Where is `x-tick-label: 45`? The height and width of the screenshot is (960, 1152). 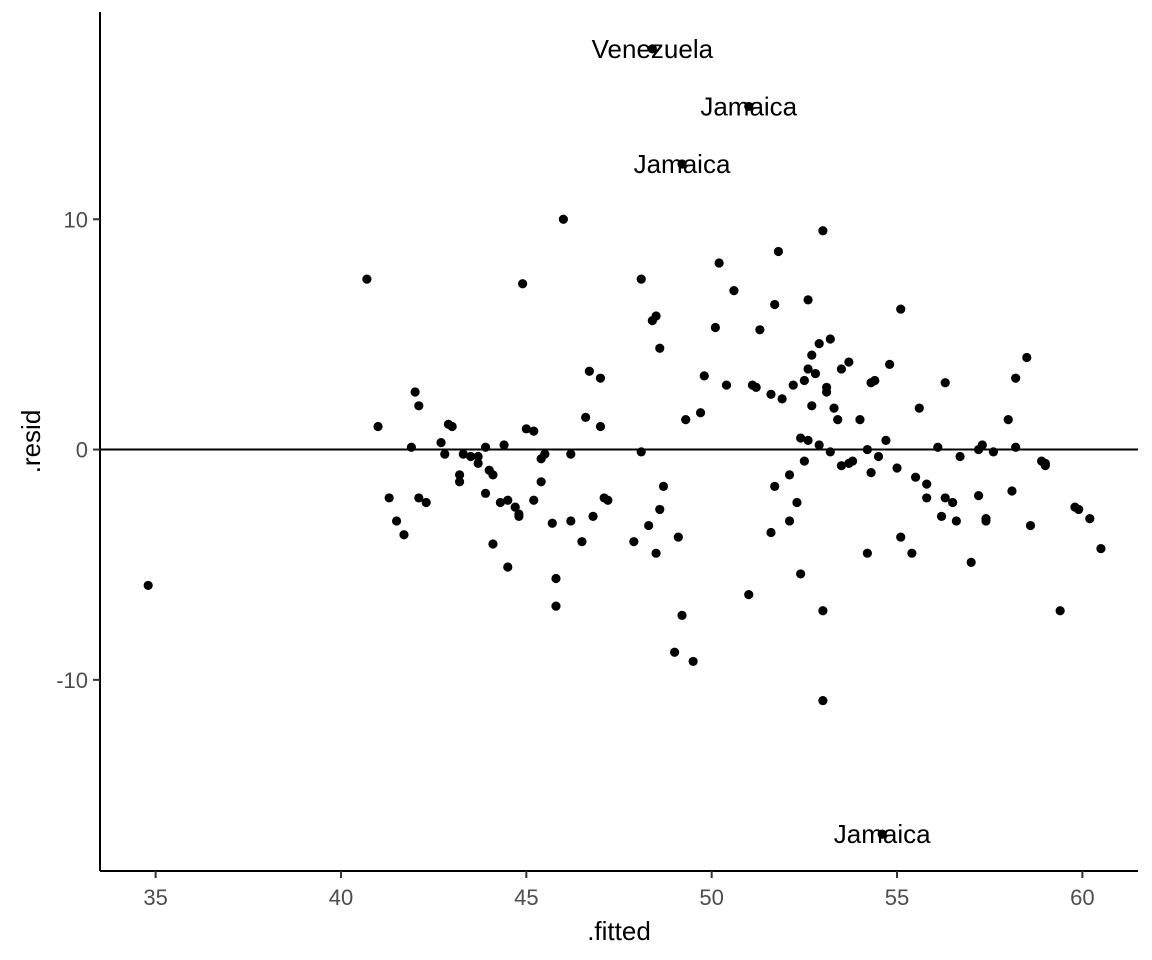 x-tick-label: 45 is located at coordinates (526, 897).